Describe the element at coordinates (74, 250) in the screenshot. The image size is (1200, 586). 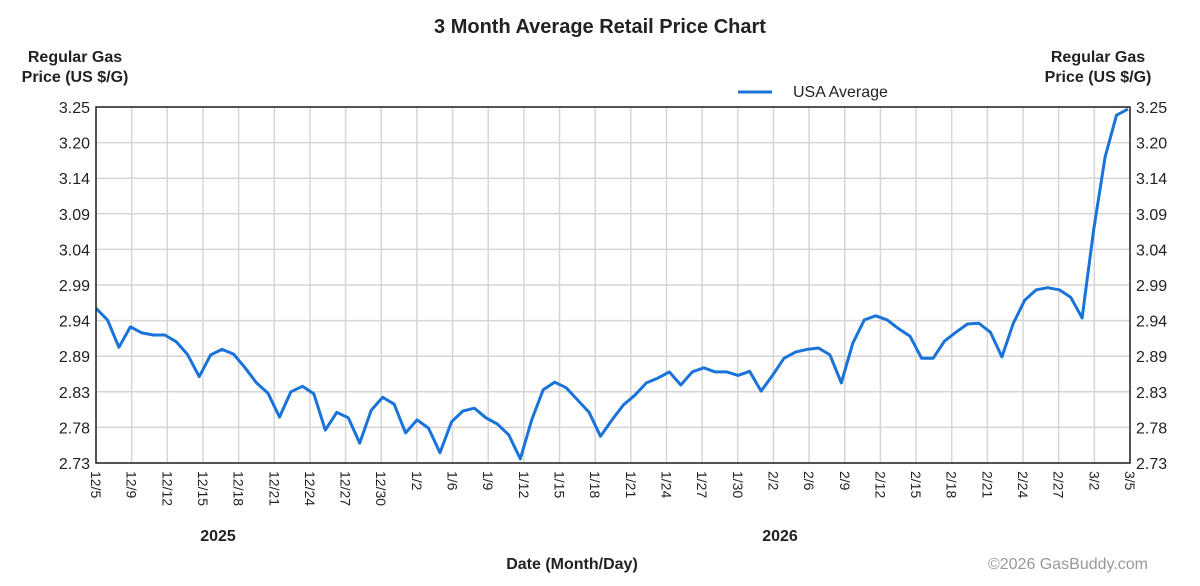
I see `y-tick-label-left: 3.04` at that location.